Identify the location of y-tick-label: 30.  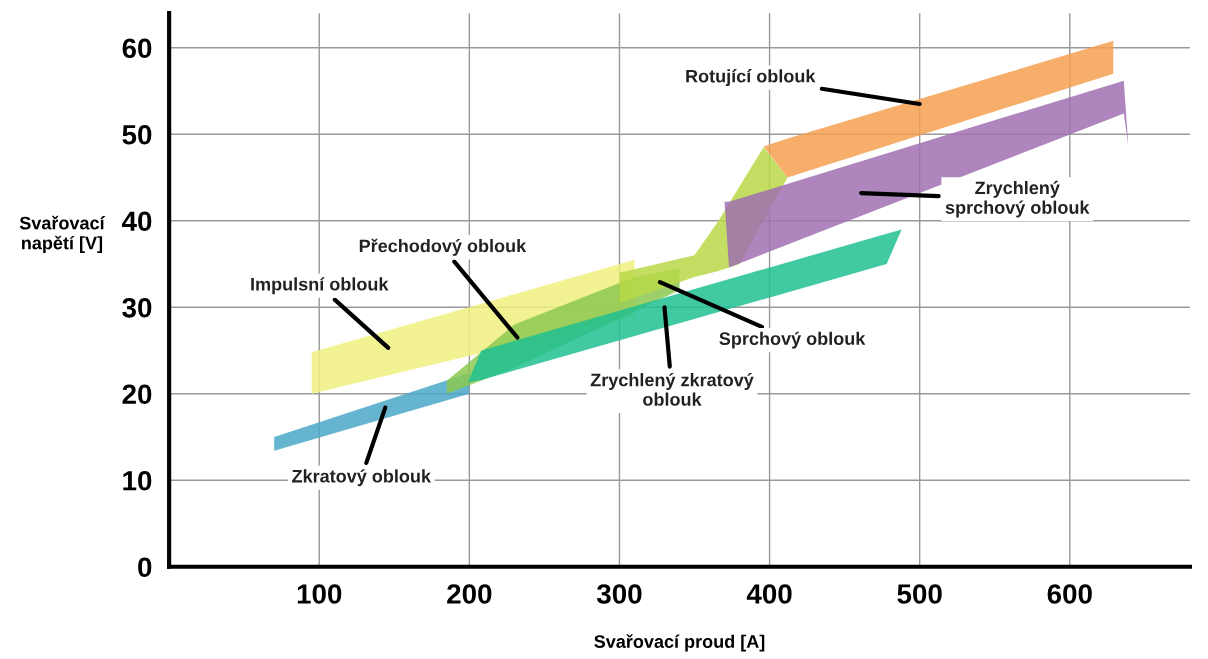
(137, 307).